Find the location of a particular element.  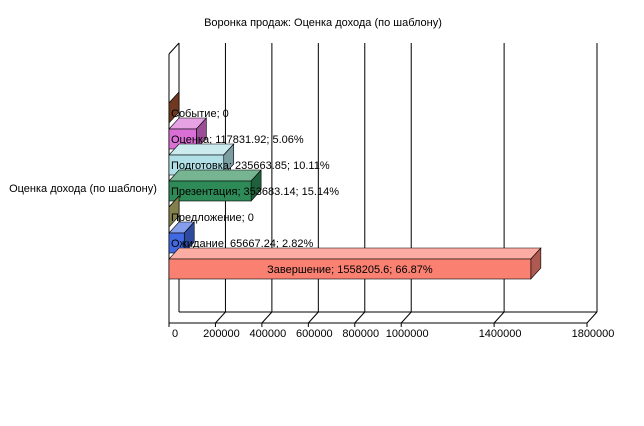

data-label: Предложение; 0 is located at coordinates (212, 218).